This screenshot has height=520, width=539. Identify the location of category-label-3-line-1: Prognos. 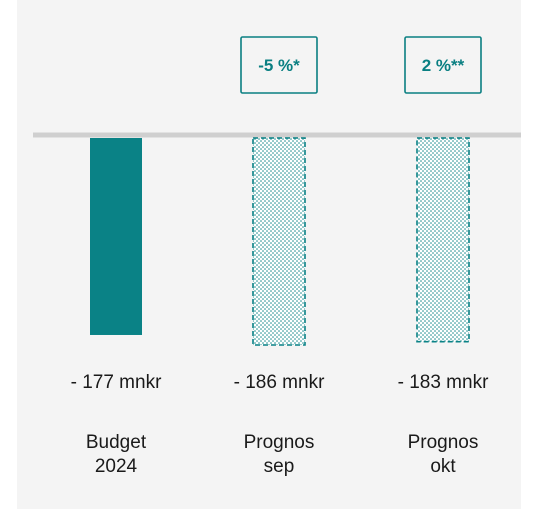
(443, 442).